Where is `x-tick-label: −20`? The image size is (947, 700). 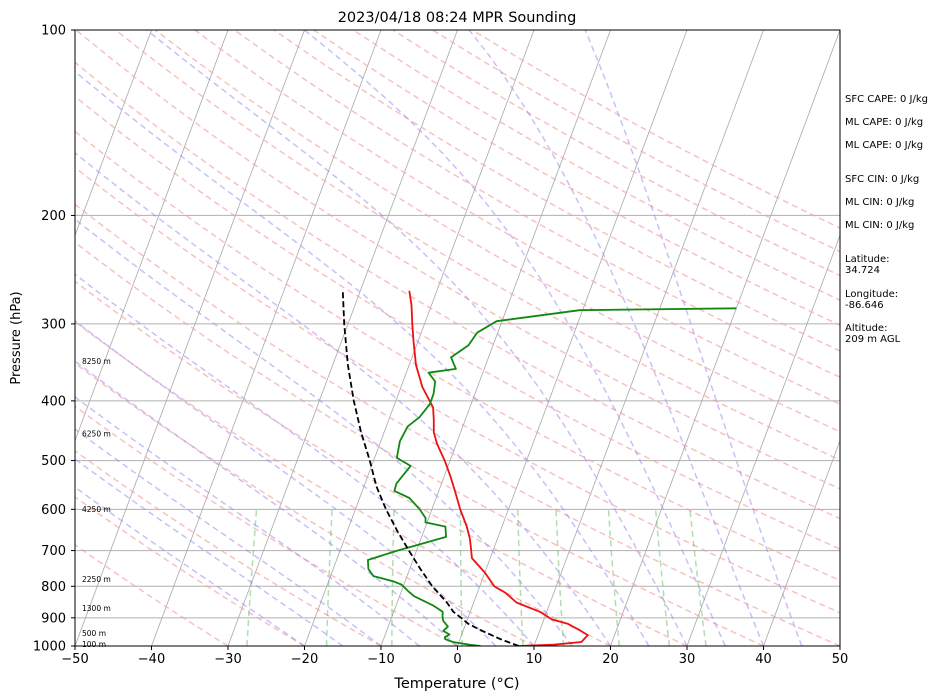 x-tick-label: −20 is located at coordinates (304, 659).